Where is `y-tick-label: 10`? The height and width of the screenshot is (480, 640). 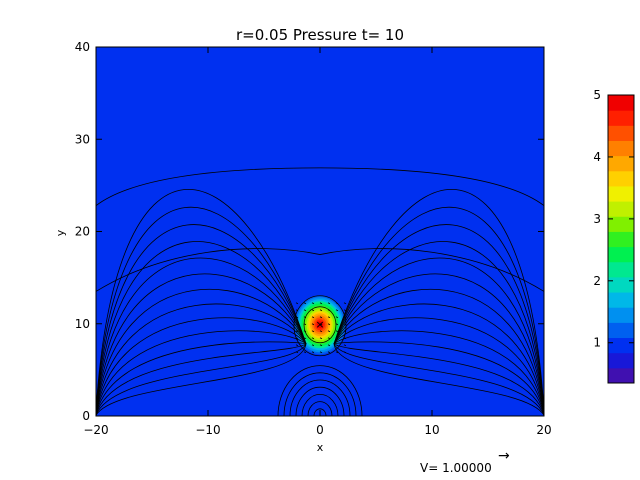 y-tick-label: 10 is located at coordinates (82, 324).